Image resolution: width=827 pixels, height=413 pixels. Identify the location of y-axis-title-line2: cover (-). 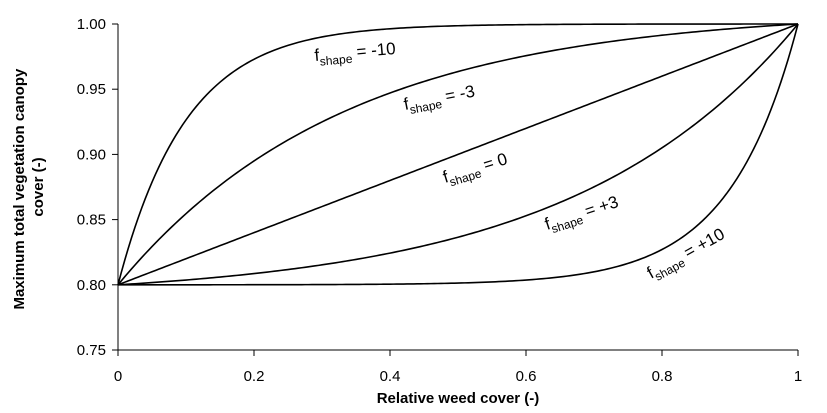
(38, 186).